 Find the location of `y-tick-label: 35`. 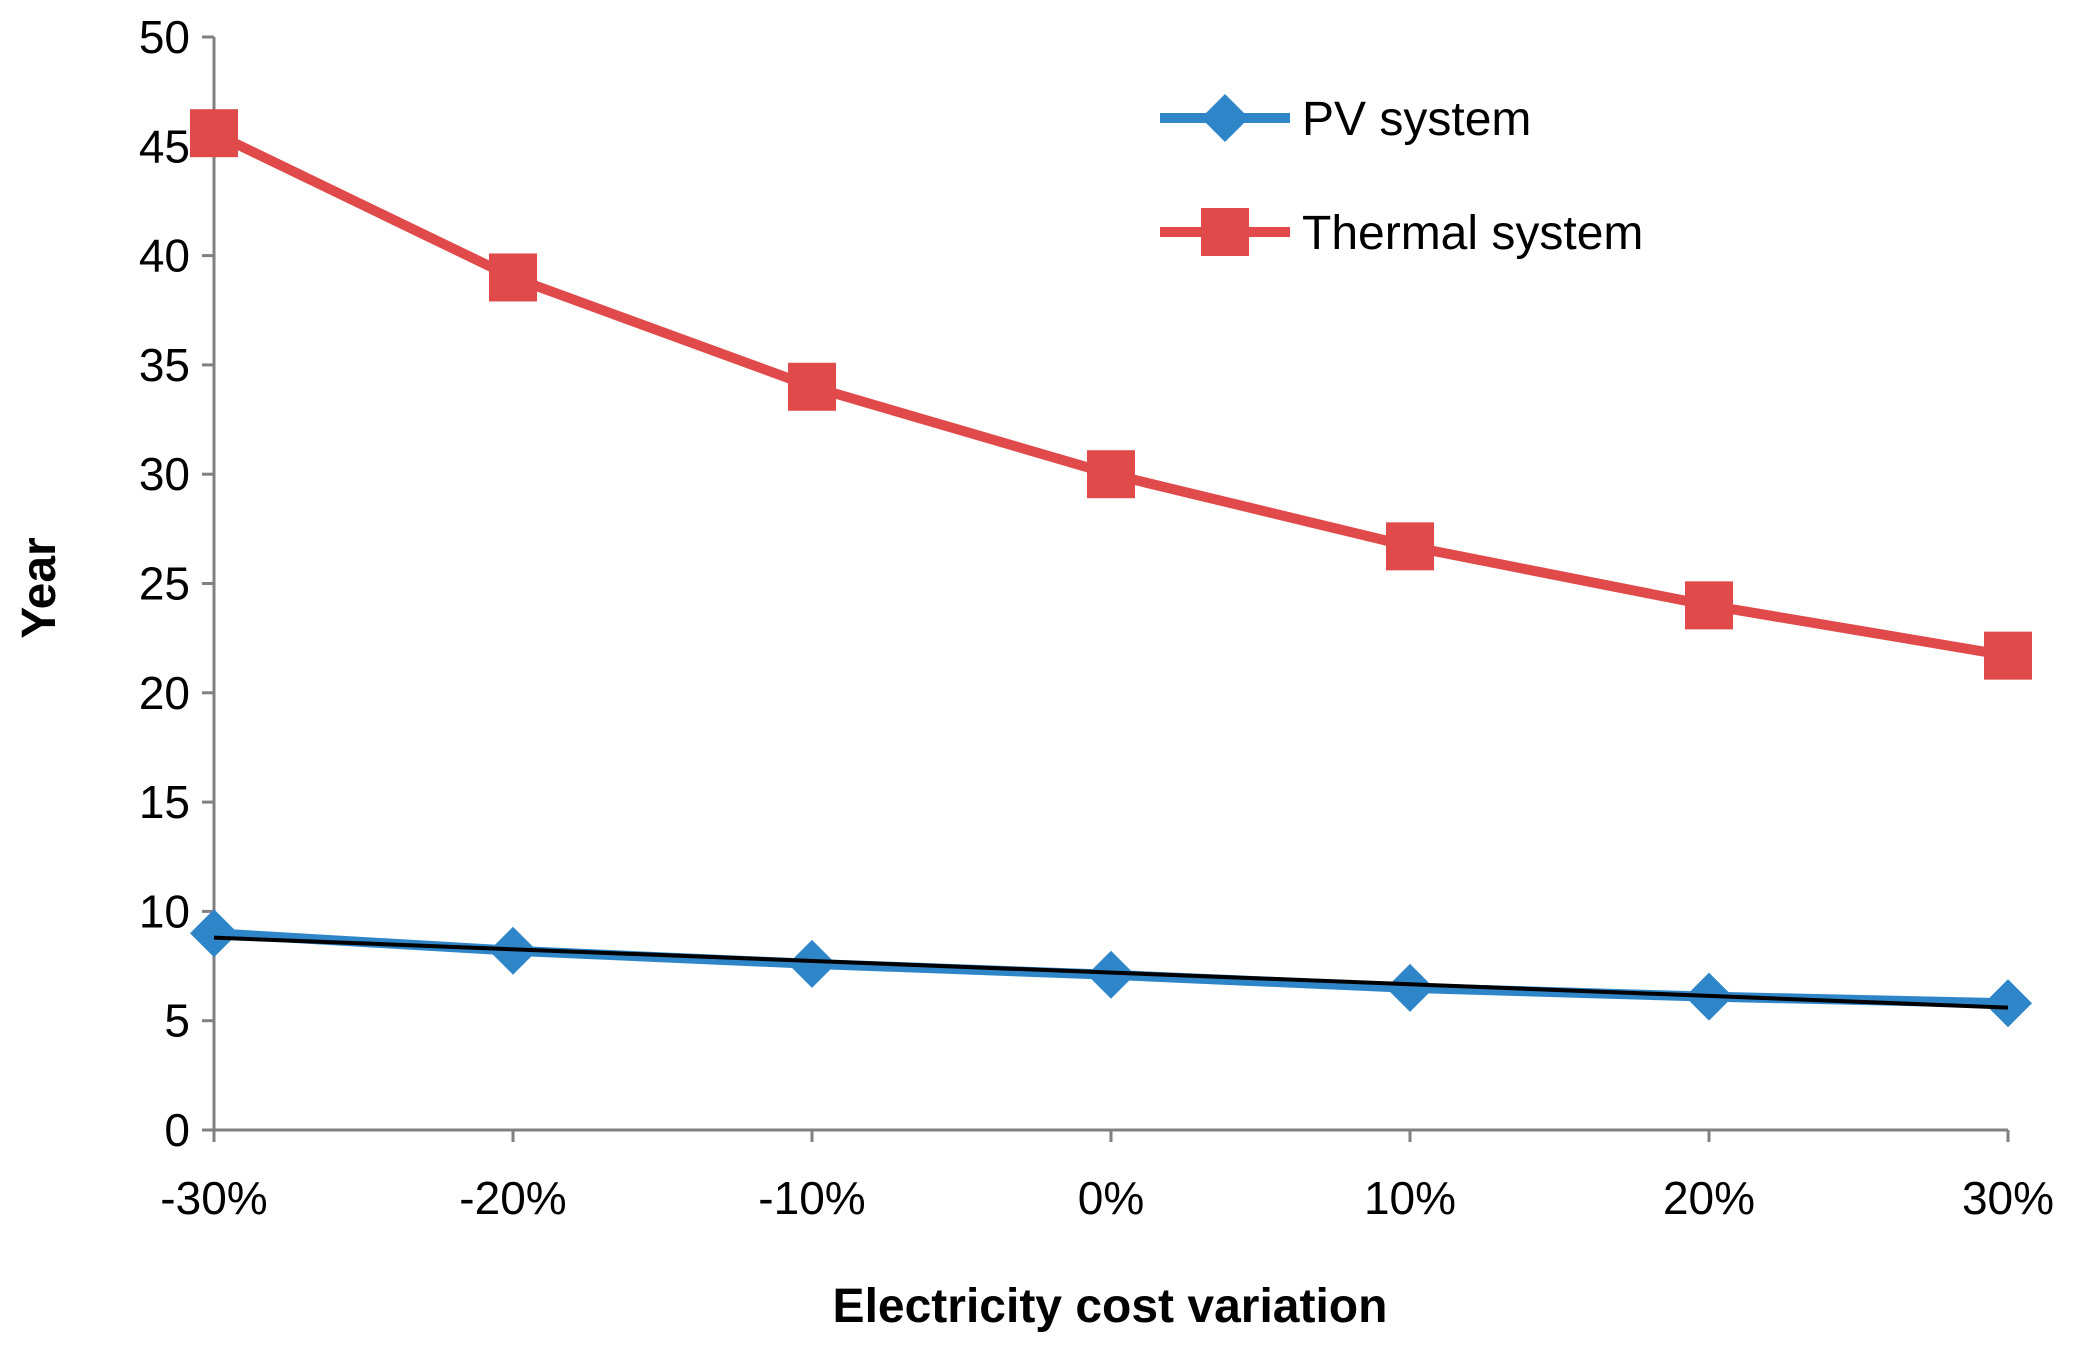

y-tick-label: 35 is located at coordinates (164, 365).